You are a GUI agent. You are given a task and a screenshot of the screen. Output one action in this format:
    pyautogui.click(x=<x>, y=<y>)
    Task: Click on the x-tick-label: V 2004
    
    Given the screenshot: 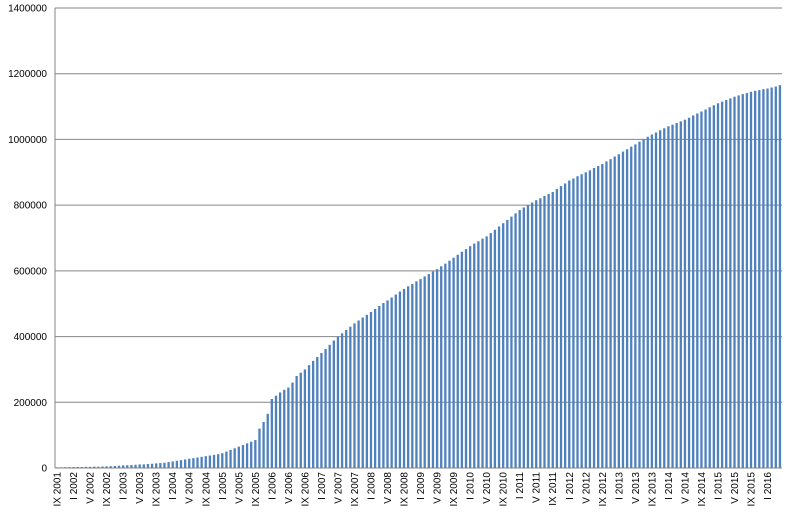 What is the action you would take?
    pyautogui.click(x=190, y=488)
    